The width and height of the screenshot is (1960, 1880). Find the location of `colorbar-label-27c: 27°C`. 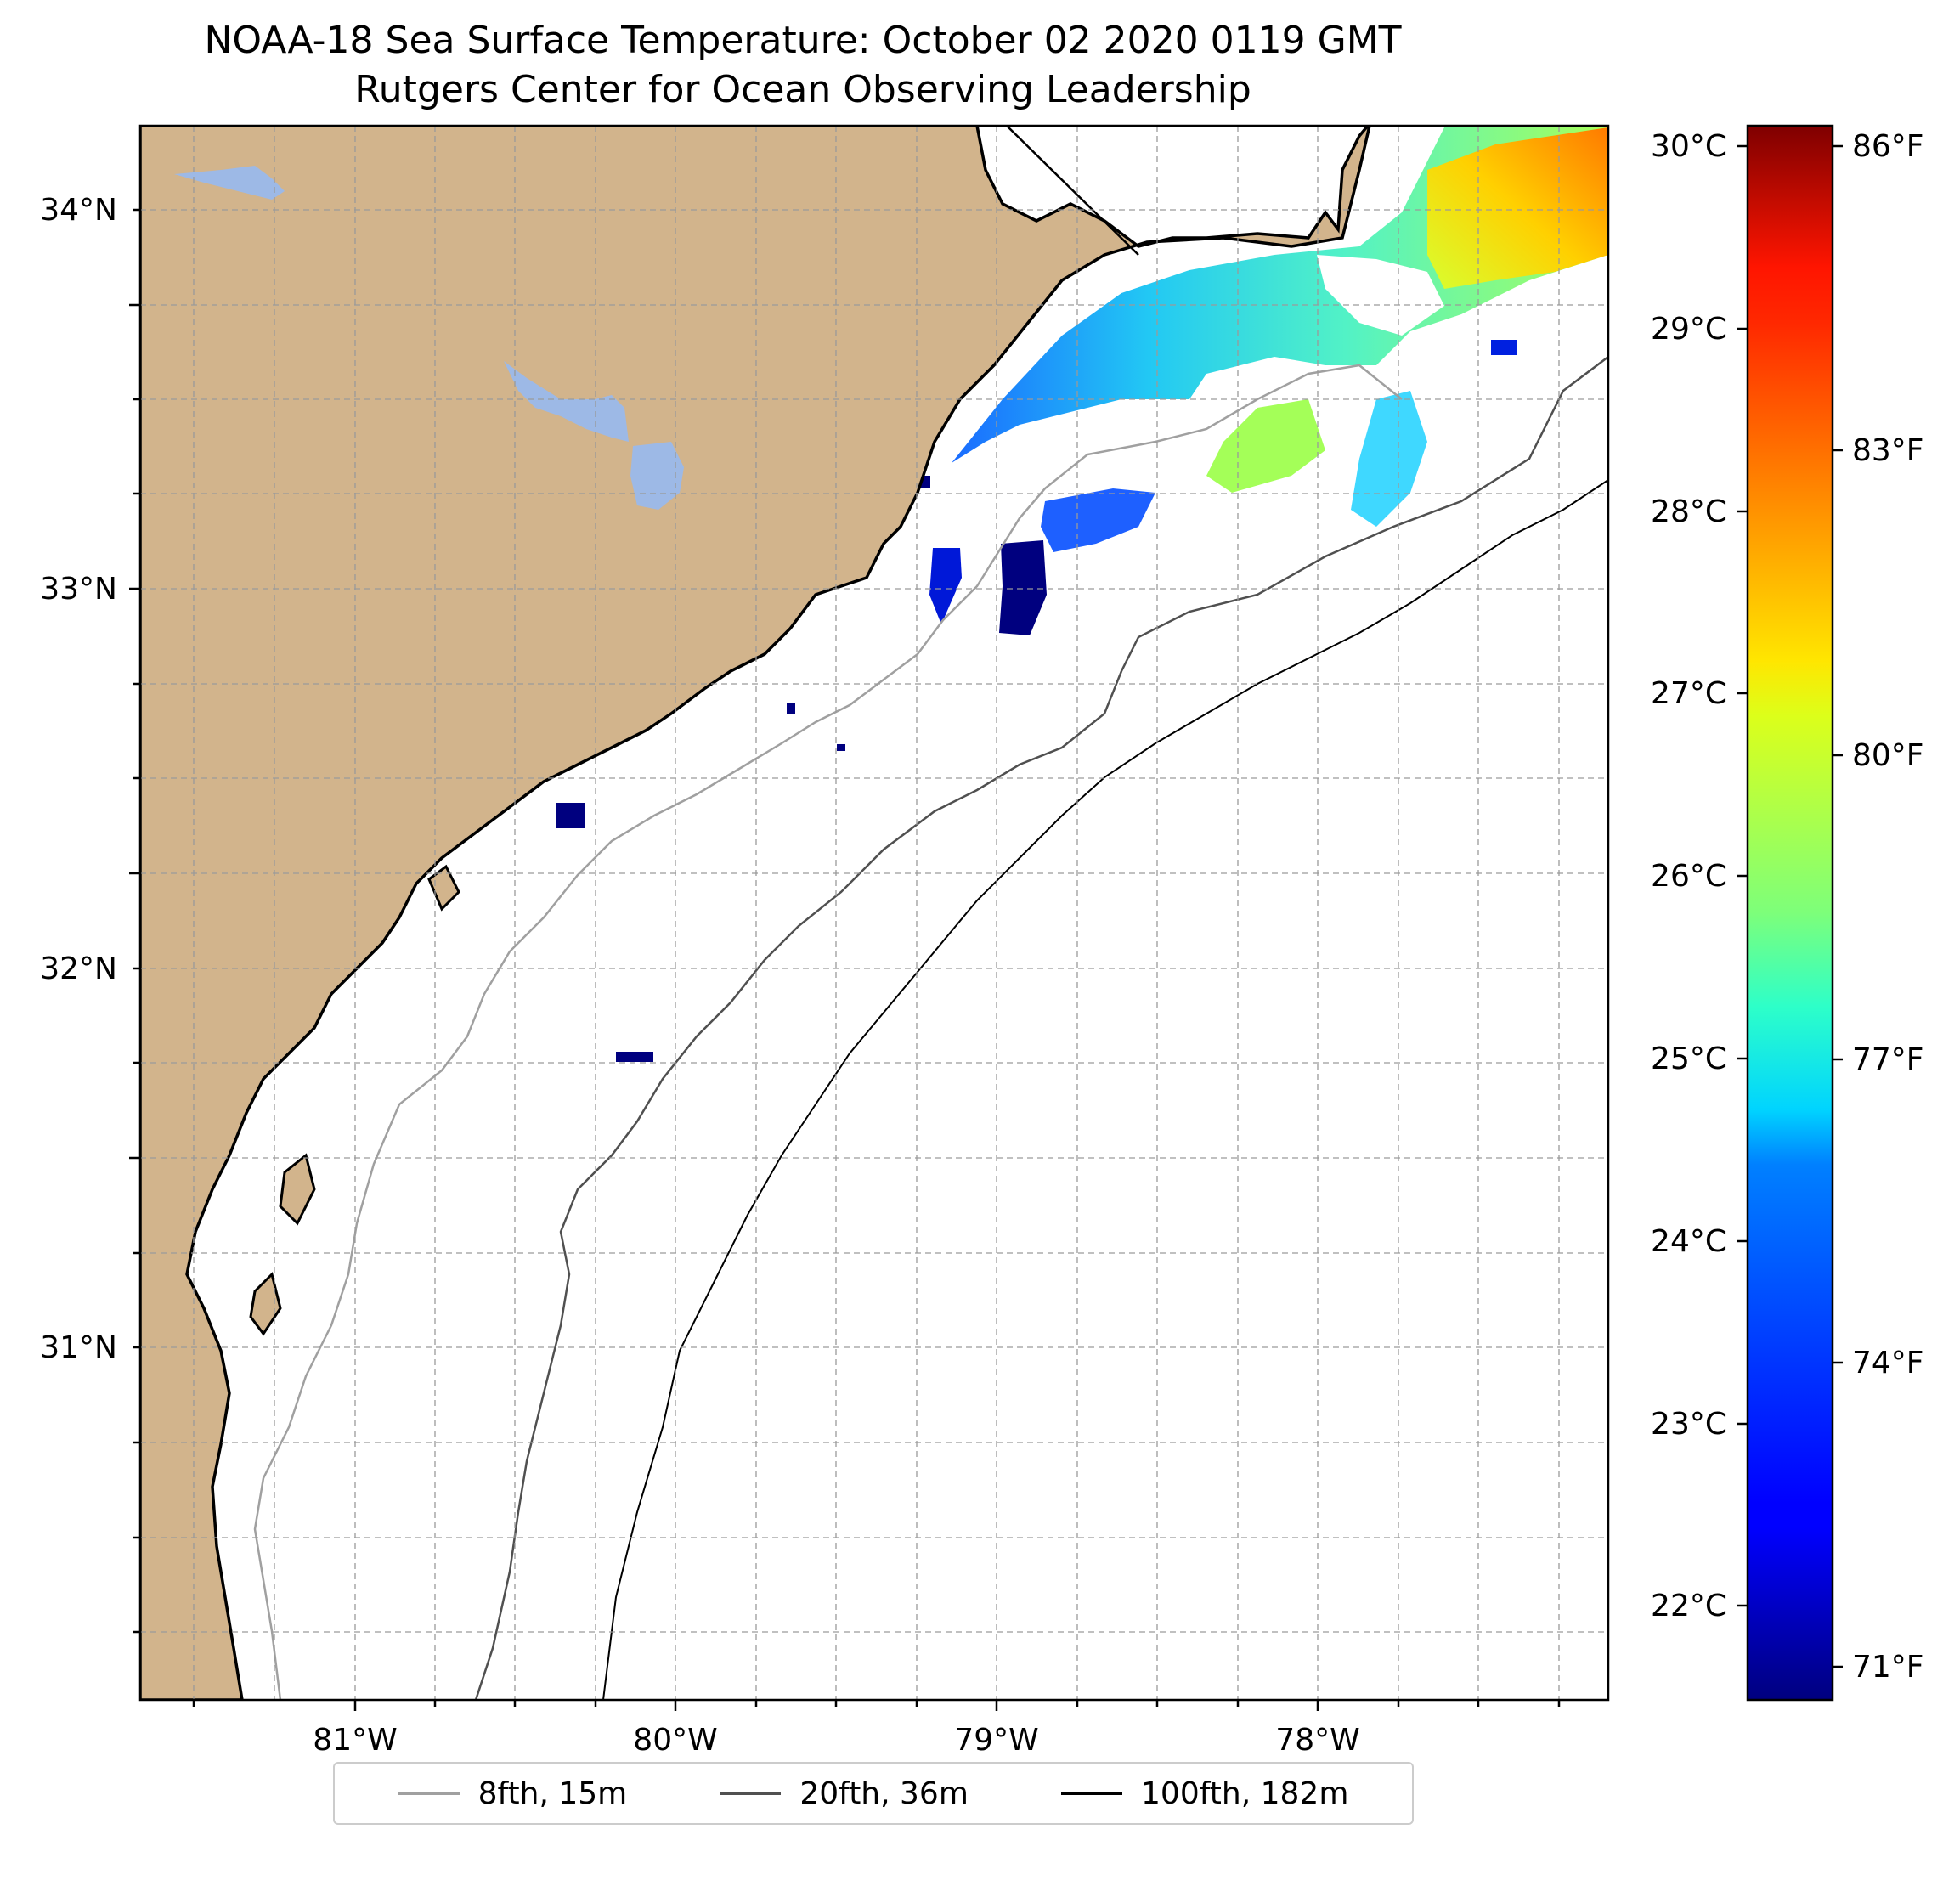

colorbar-label-27c: 27°C is located at coordinates (1689, 694).